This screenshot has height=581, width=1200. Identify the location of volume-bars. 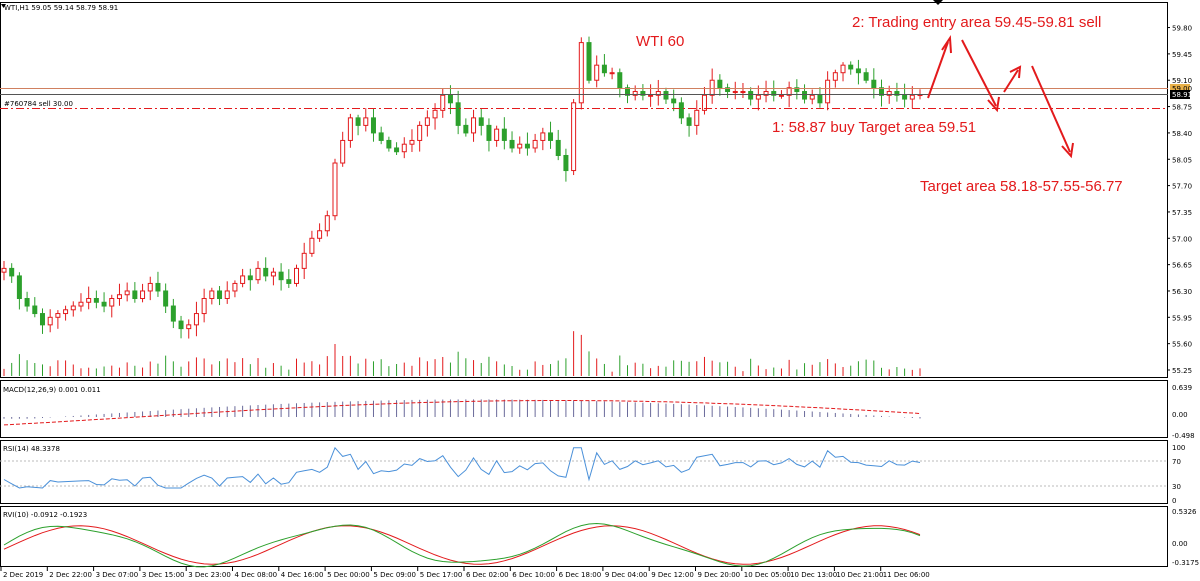
(462, 353).